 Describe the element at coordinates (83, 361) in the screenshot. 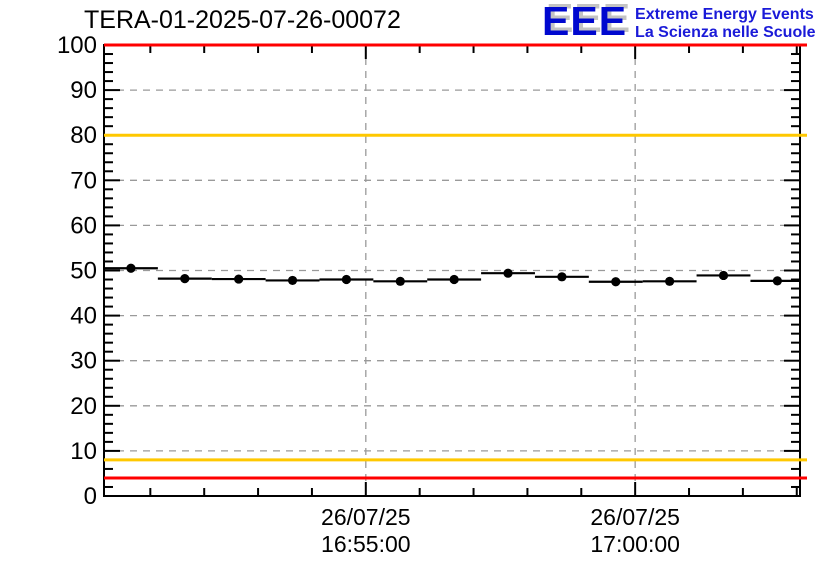

I see `y-tick-label: 30` at that location.